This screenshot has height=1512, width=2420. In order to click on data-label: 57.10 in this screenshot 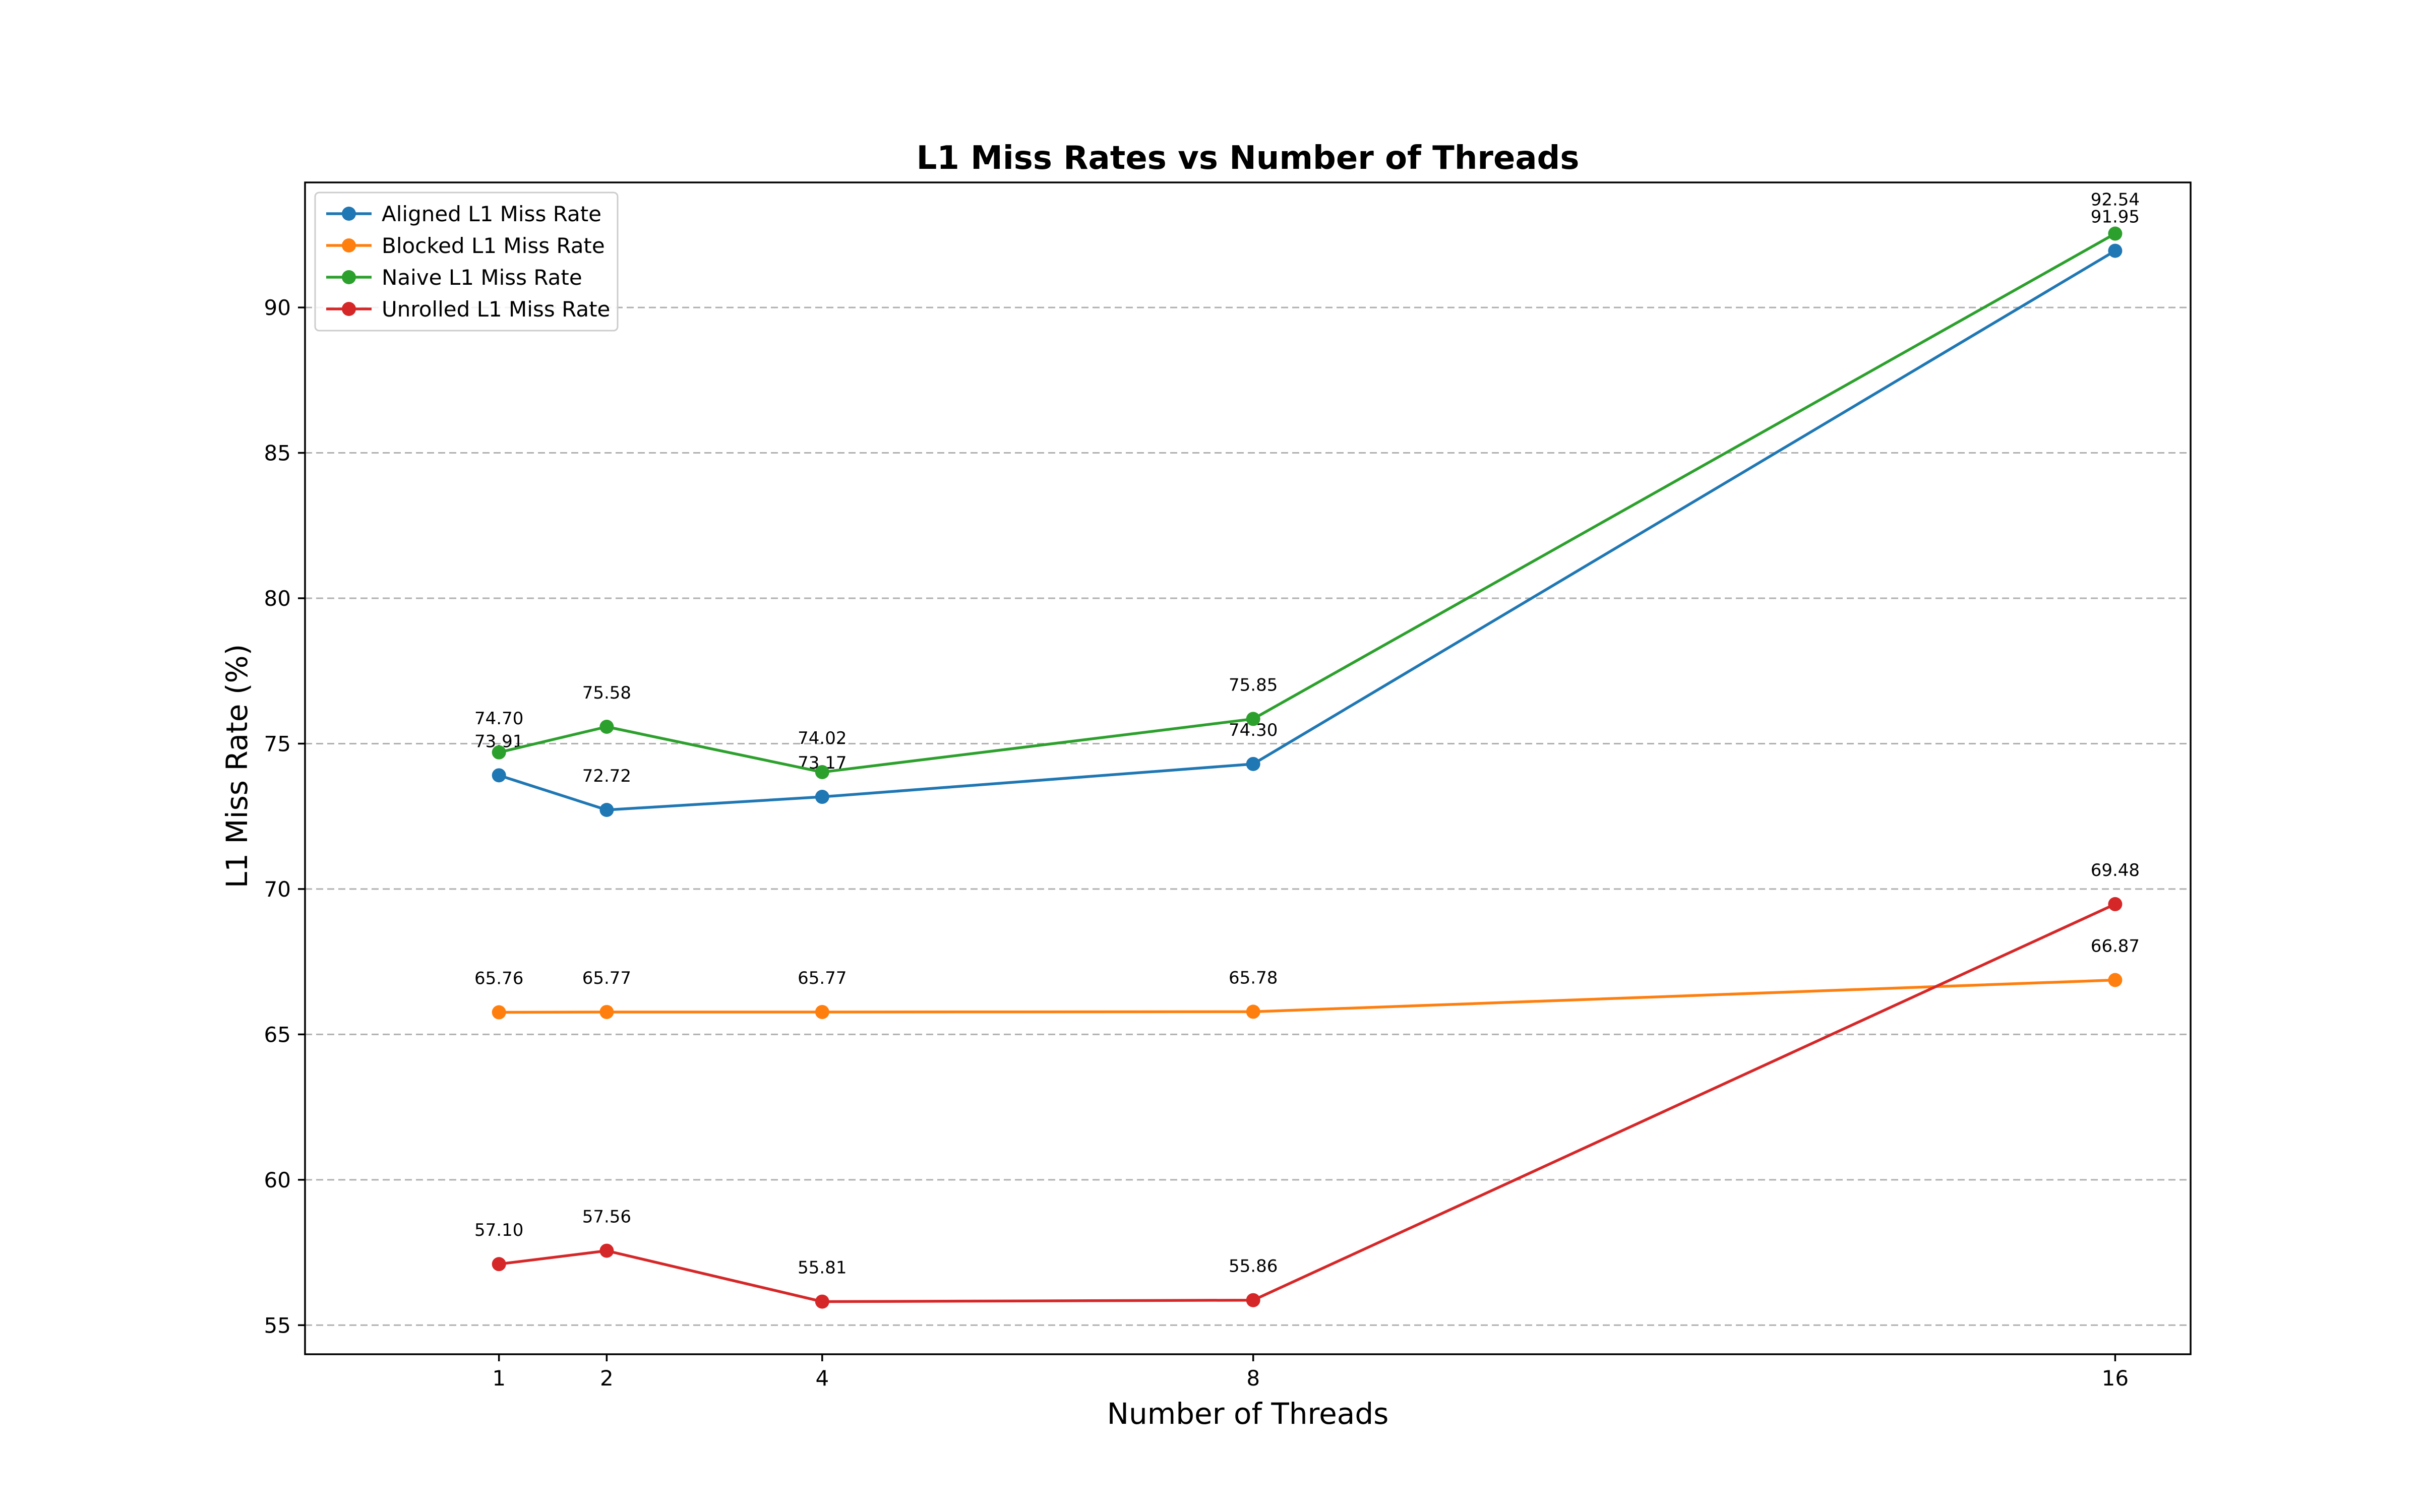, I will do `click(498, 1230)`.